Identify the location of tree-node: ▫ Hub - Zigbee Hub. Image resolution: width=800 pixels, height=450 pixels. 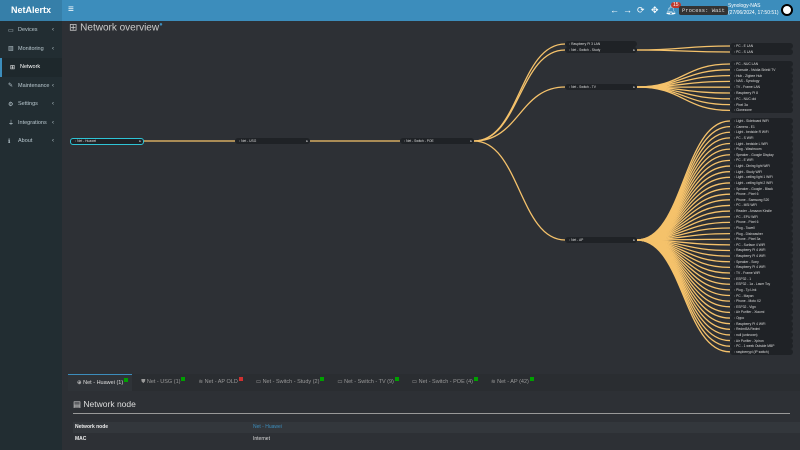
(761, 75).